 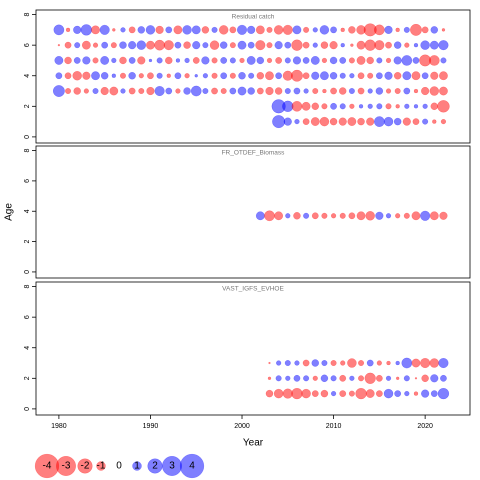 What do you see at coordinates (27, 137) in the screenshot?
I see `y-tick-label: 0` at bounding box center [27, 137].